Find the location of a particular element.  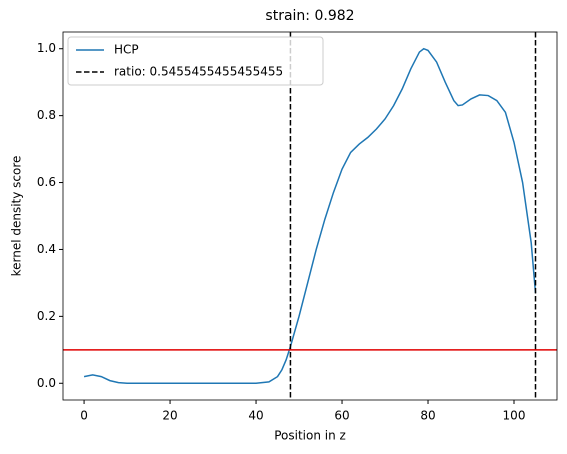

y-tick-label: 0.2 is located at coordinates (46, 316).